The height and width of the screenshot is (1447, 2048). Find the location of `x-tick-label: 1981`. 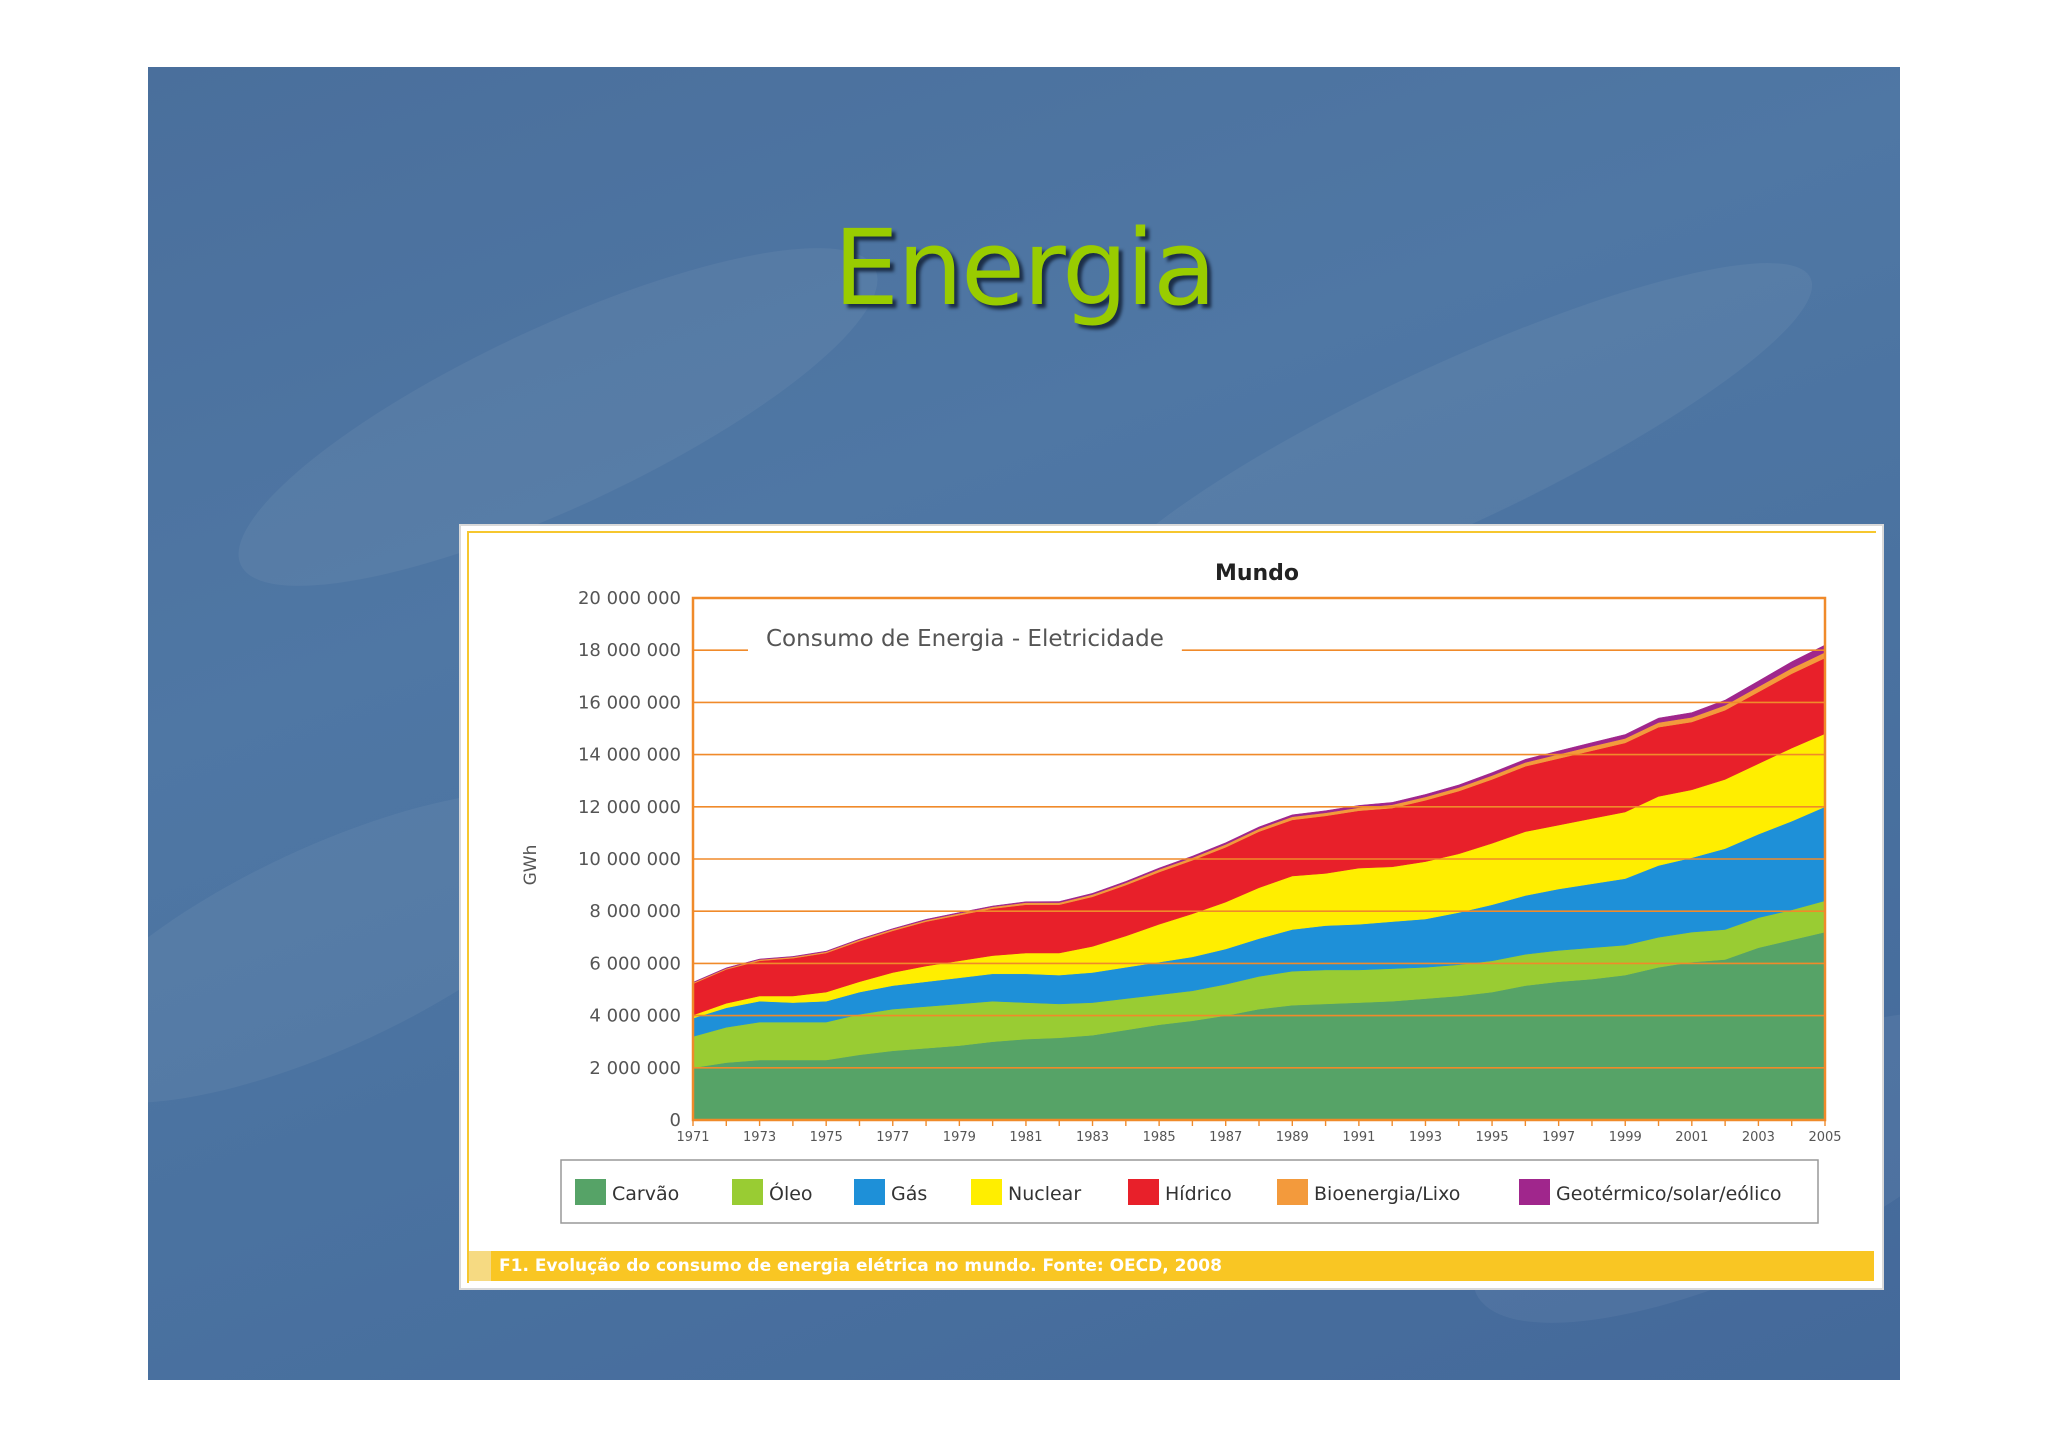

x-tick-label: 1981 is located at coordinates (1025, 1137).